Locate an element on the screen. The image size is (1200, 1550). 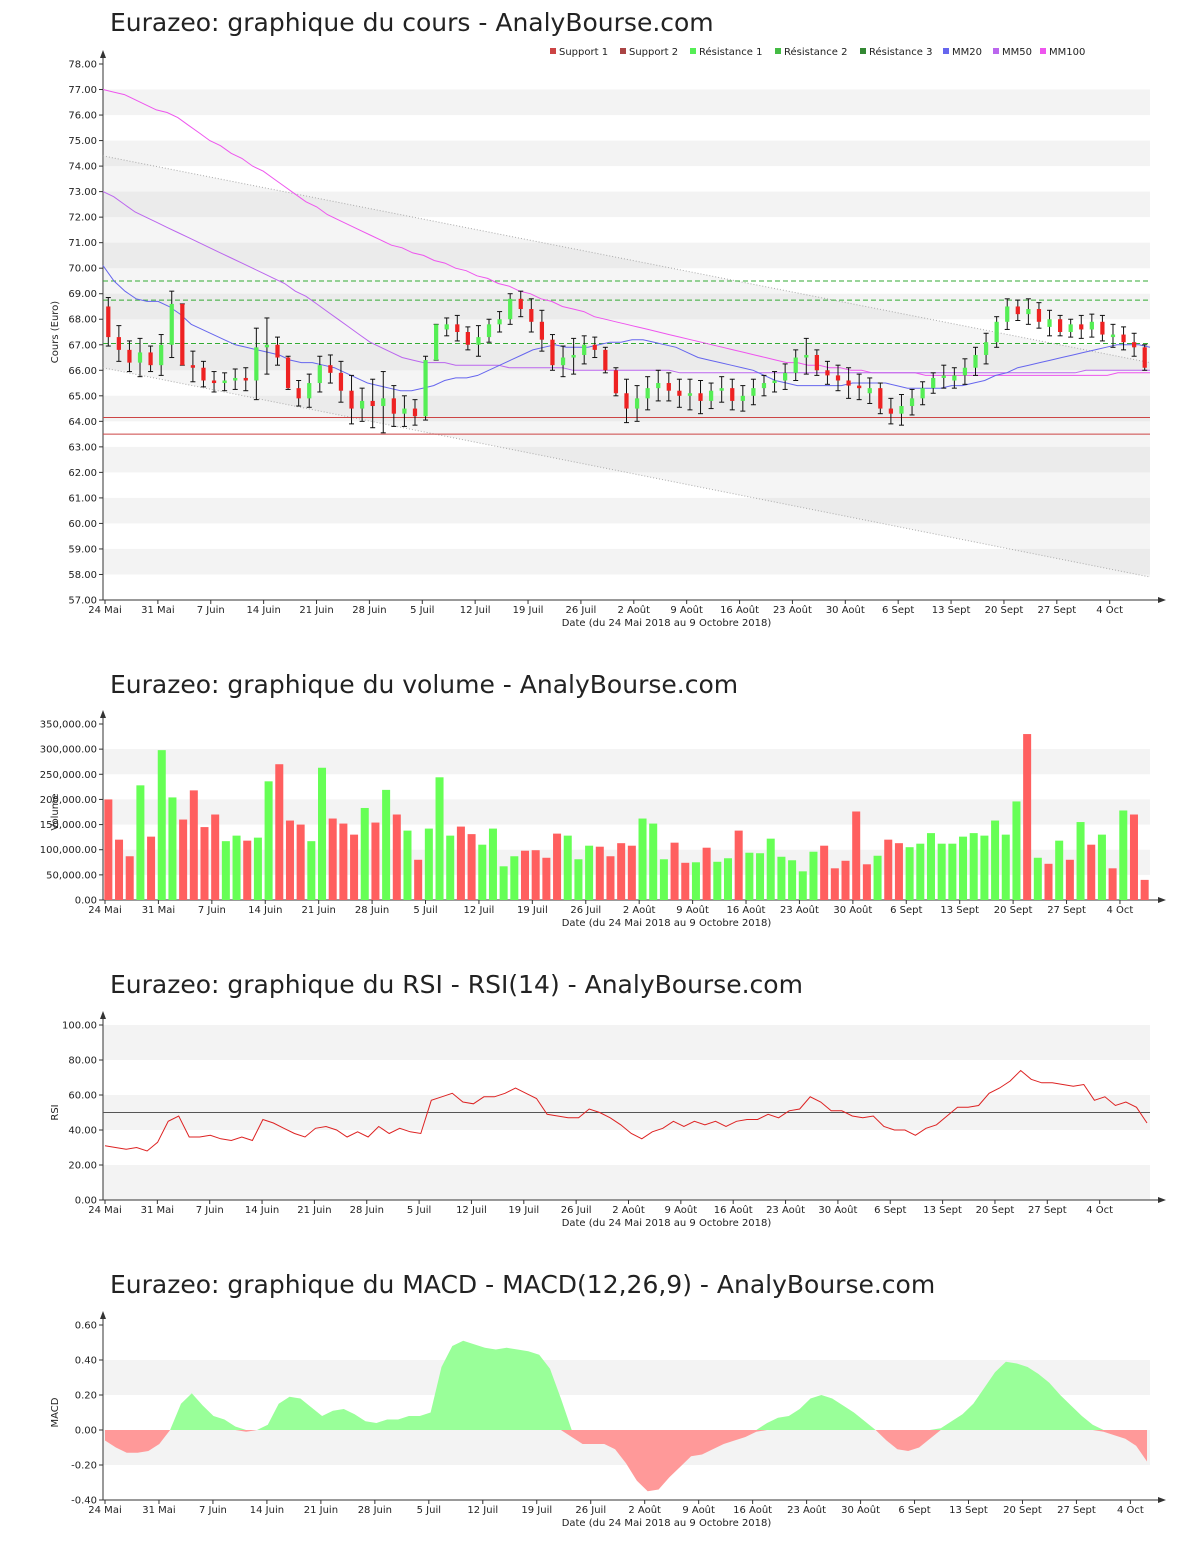
macd-x-tick-label: 26 Juil is located at coordinates (590, 1510).